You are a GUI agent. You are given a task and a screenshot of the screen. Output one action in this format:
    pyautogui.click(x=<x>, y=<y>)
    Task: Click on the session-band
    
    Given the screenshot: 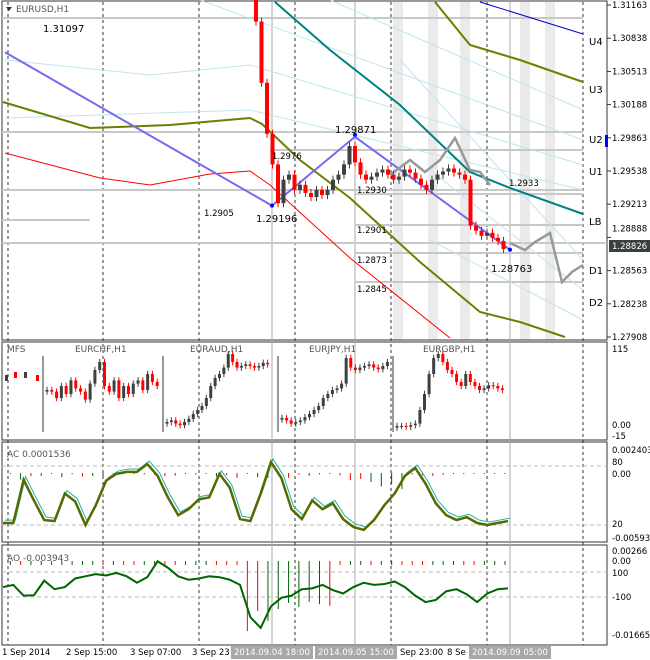 What is the action you would take?
    pyautogui.click(x=525, y=171)
    